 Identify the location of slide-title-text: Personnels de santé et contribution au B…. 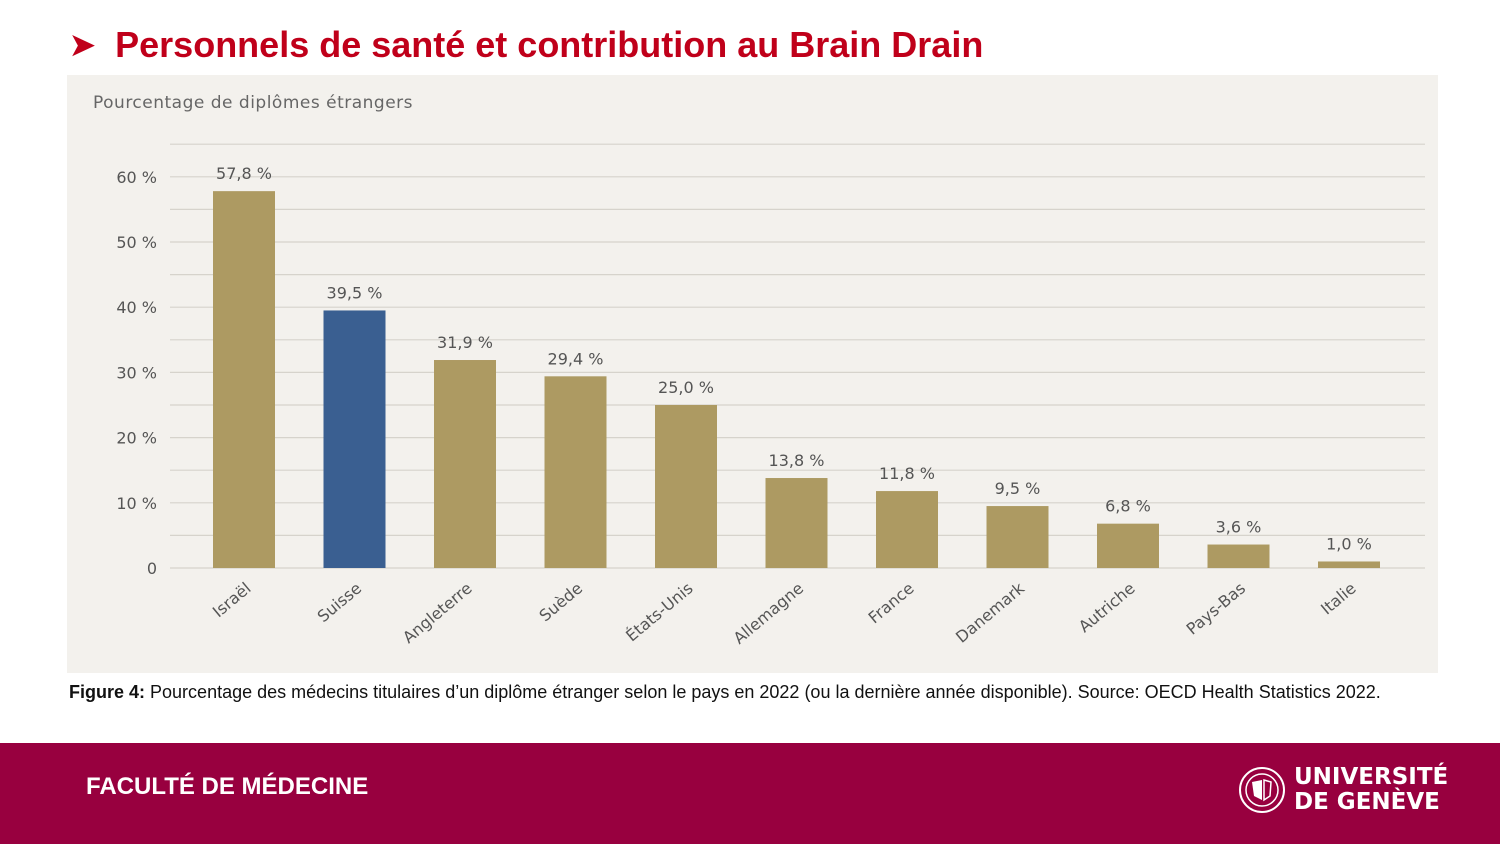
(549, 44).